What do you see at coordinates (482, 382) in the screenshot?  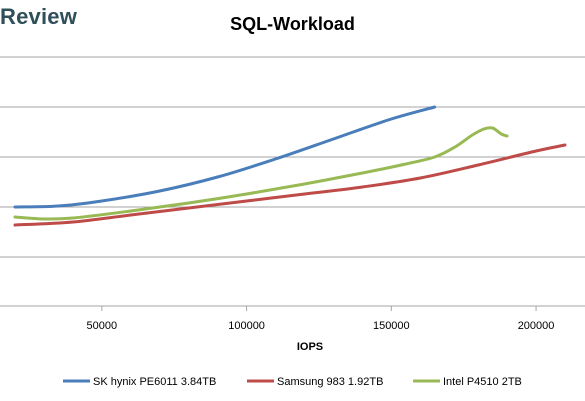 I see `legend-label: Intel P4510 2TB` at bounding box center [482, 382].